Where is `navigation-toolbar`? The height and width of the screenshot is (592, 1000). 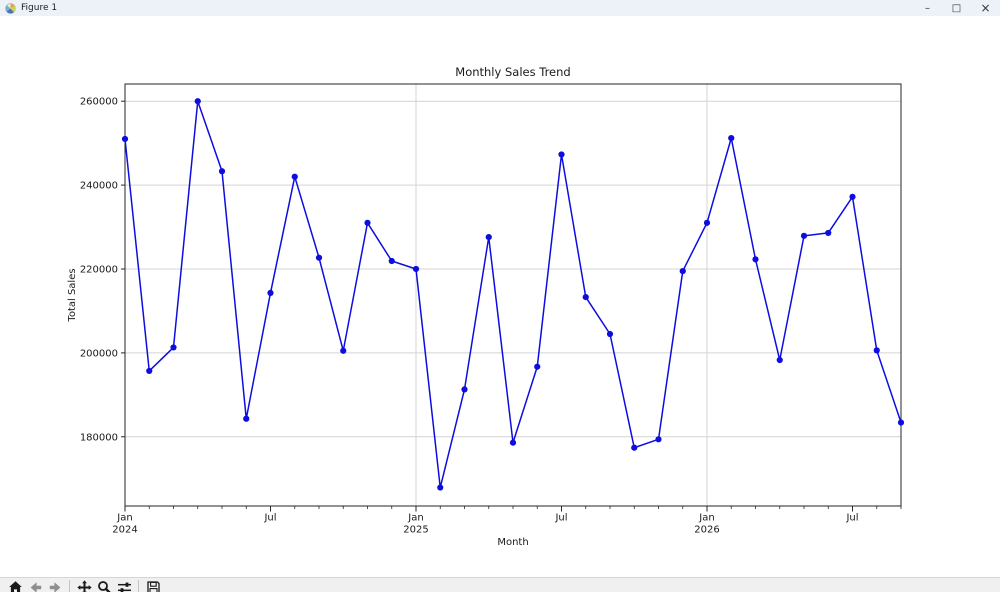 navigation-toolbar is located at coordinates (500, 584).